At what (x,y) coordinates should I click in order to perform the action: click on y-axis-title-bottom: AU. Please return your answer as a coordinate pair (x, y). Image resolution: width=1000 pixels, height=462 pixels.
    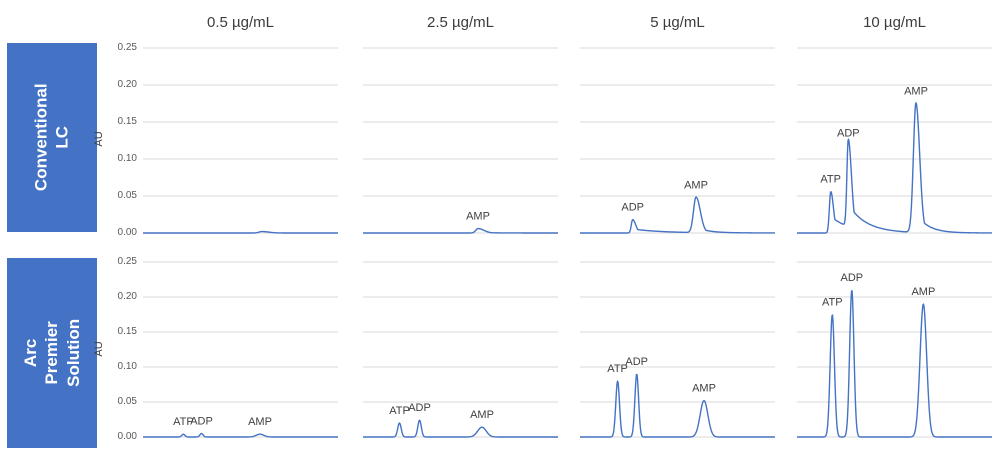
    Looking at the image, I should click on (99, 349).